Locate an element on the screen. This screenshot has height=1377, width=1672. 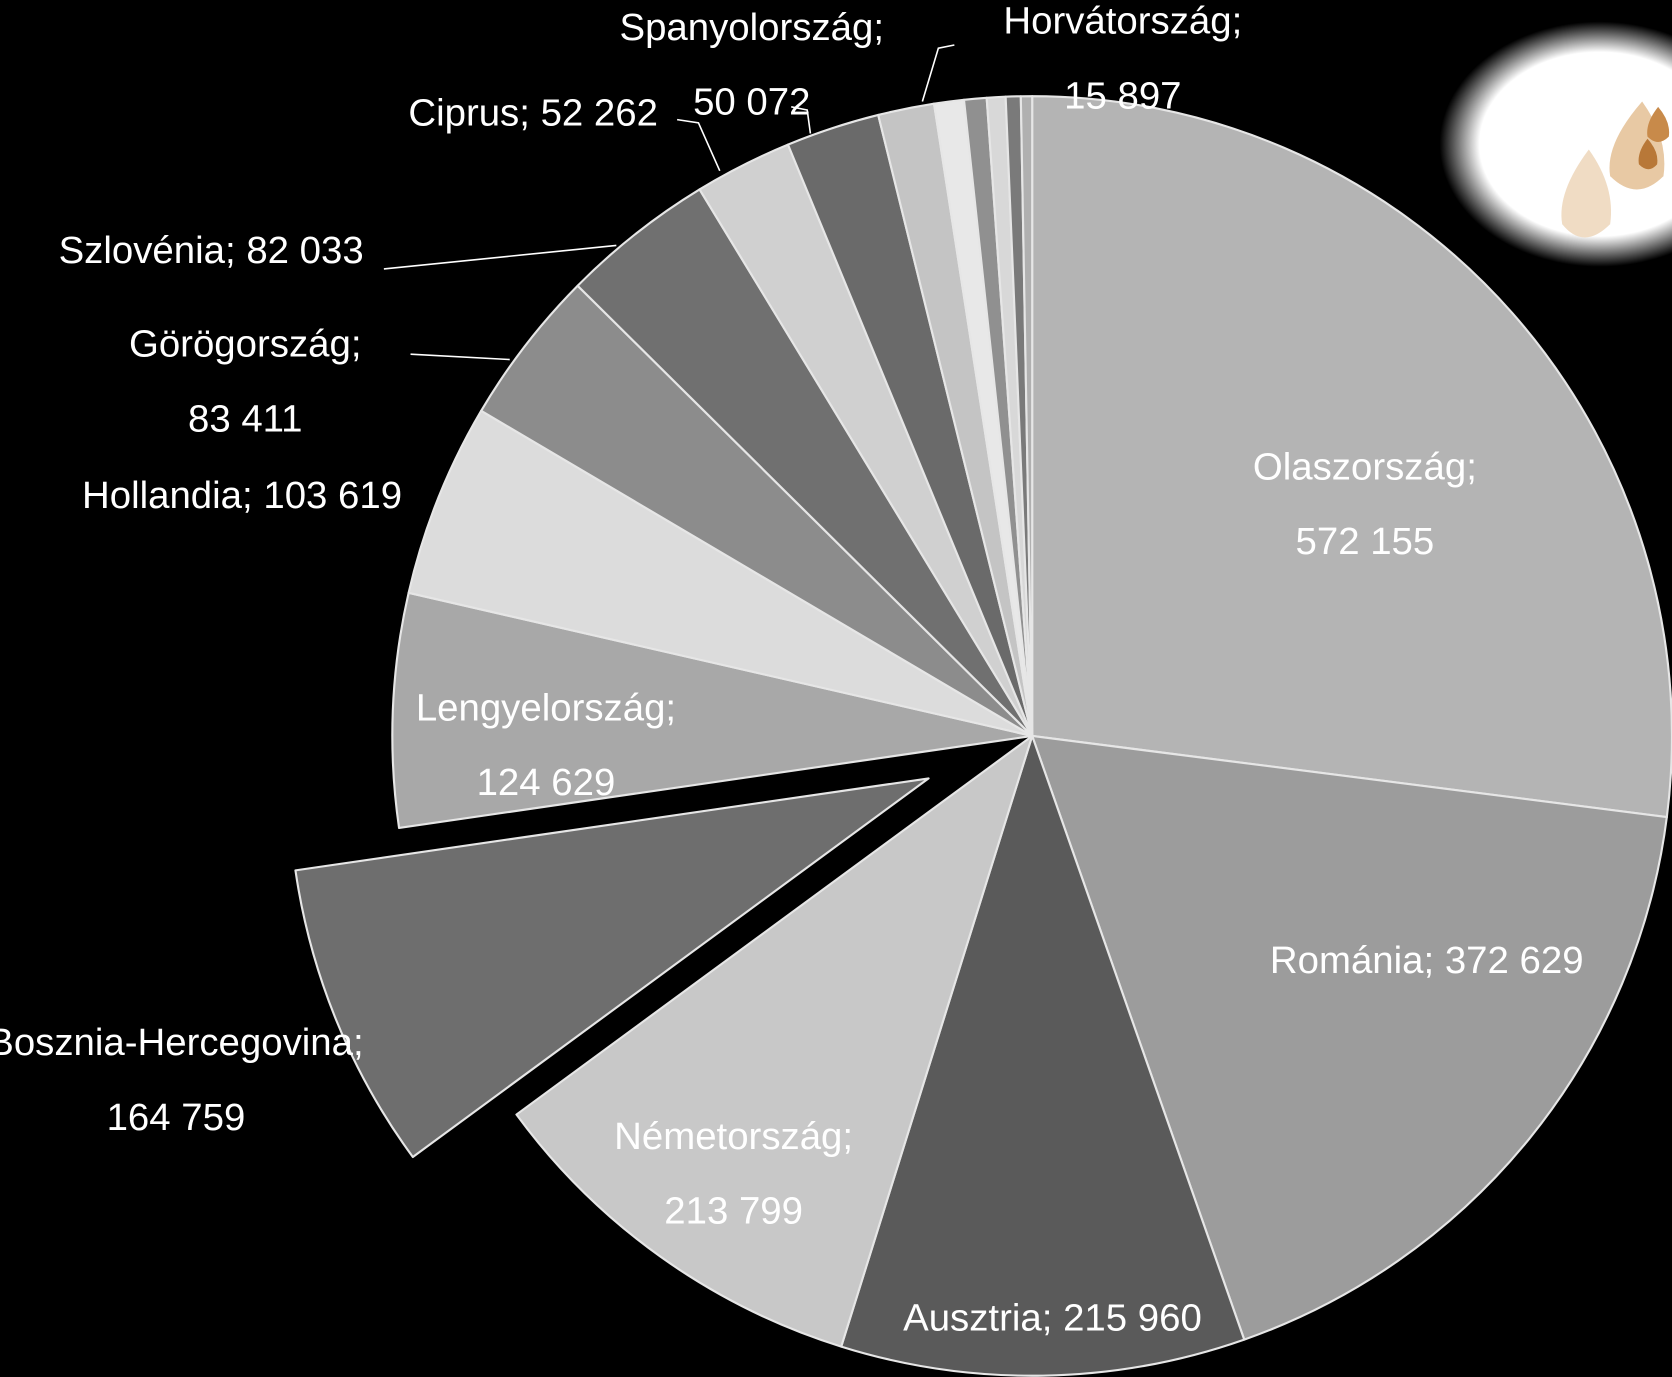
label-value: 215 960 is located at coordinates (1132, 1317).